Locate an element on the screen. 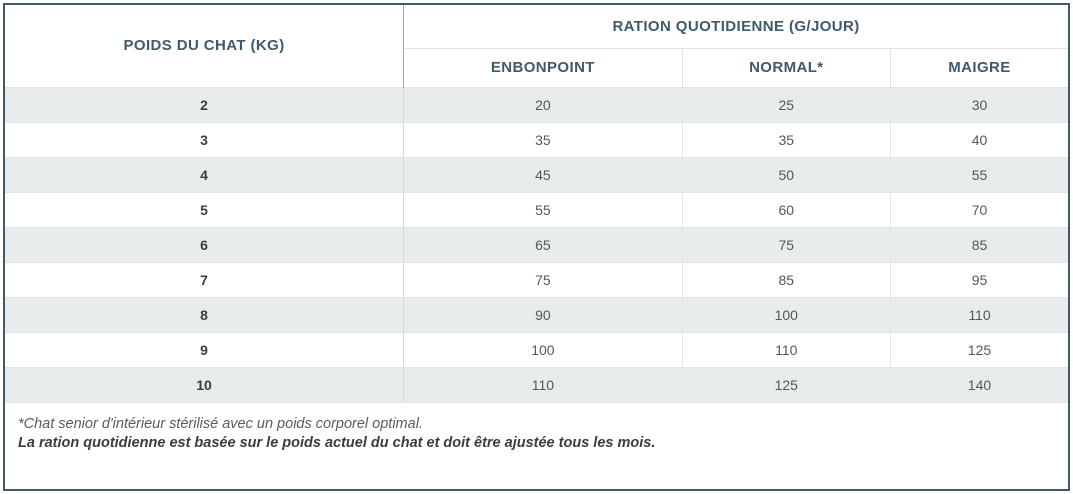 The width and height of the screenshot is (1073, 494). table-row: 3 35 35 40 is located at coordinates (536, 139).